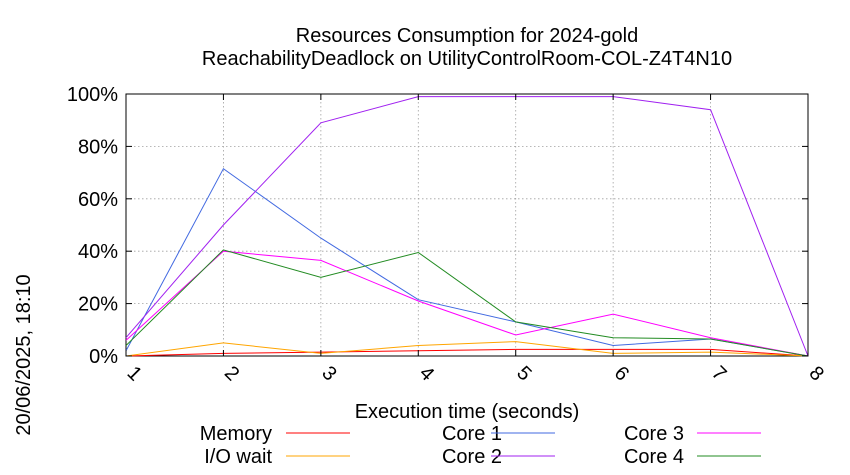 This screenshot has height=475, width=850. Describe the element at coordinates (816, 373) in the screenshot. I see `x-tick-label: 8` at that location.